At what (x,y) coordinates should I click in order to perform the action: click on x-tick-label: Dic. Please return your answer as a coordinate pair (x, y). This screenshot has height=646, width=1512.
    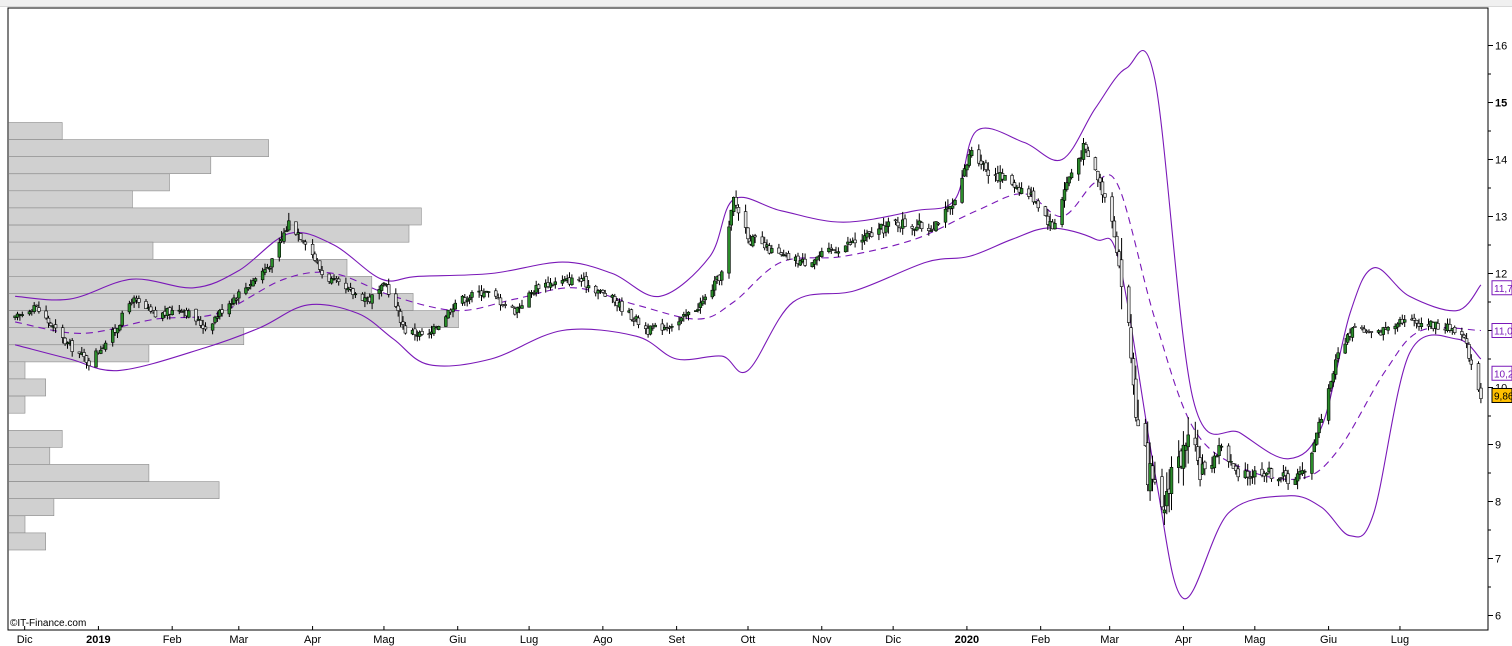
    Looking at the image, I should click on (893, 640).